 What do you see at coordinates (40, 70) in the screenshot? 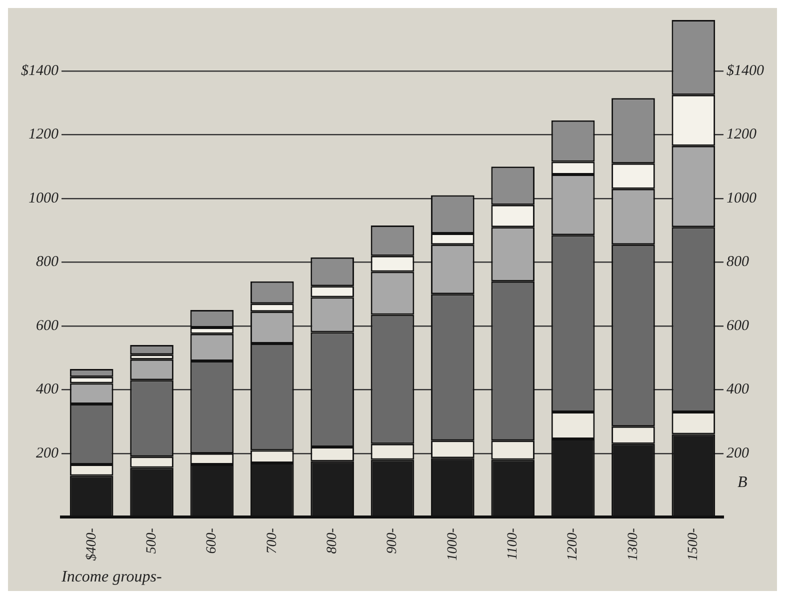
I see `y-tick-label: $1400` at bounding box center [40, 70].